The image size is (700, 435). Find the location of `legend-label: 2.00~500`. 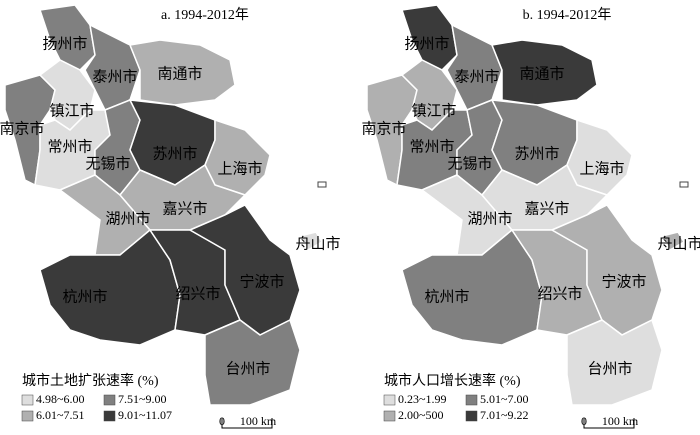

legend-label: 2.00~500 is located at coordinates (421, 415).